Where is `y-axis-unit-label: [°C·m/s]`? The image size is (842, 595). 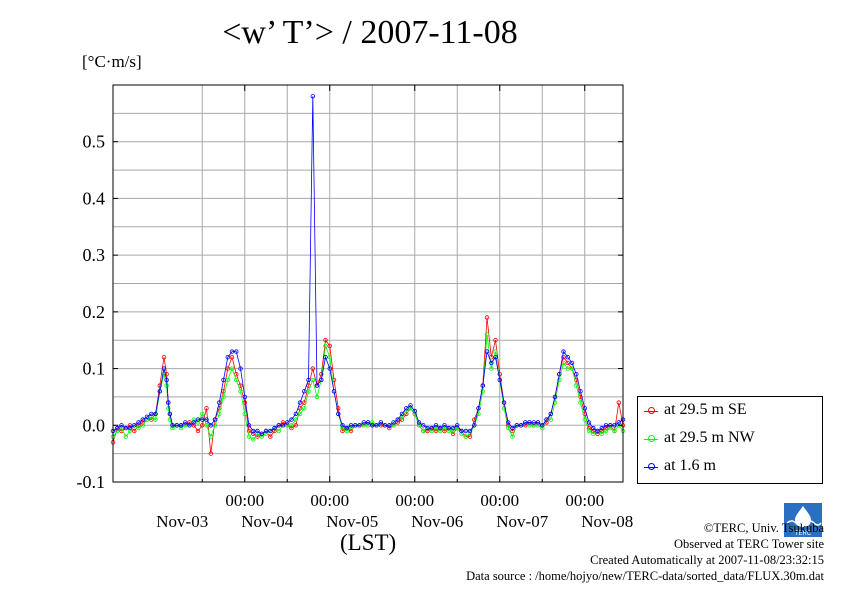
y-axis-unit-label: [°C·m/s] is located at coordinates (112, 61).